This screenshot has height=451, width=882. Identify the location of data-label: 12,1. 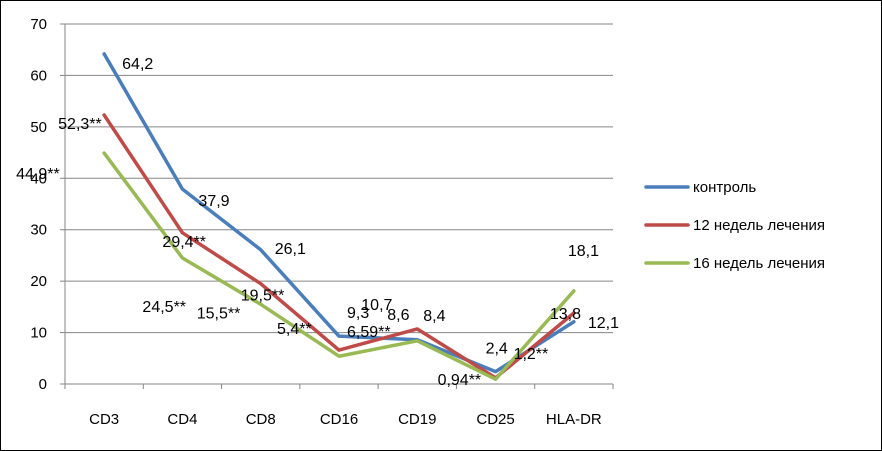
(603, 323).